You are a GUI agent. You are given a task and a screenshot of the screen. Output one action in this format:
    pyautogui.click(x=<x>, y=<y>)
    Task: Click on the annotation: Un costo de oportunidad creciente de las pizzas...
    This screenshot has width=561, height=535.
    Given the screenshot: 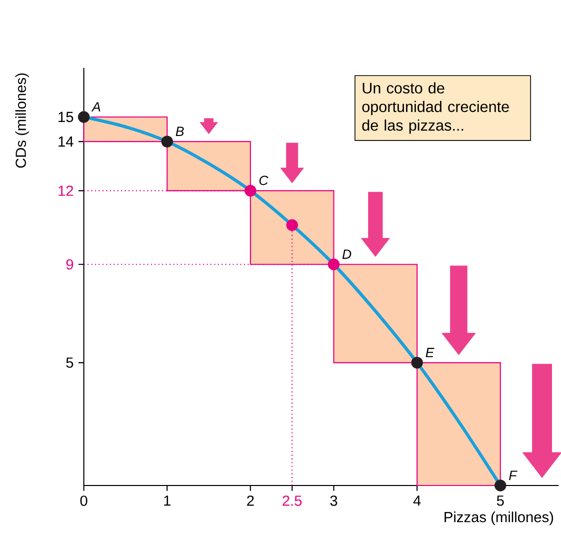 What is the action you would take?
    pyautogui.click(x=435, y=108)
    